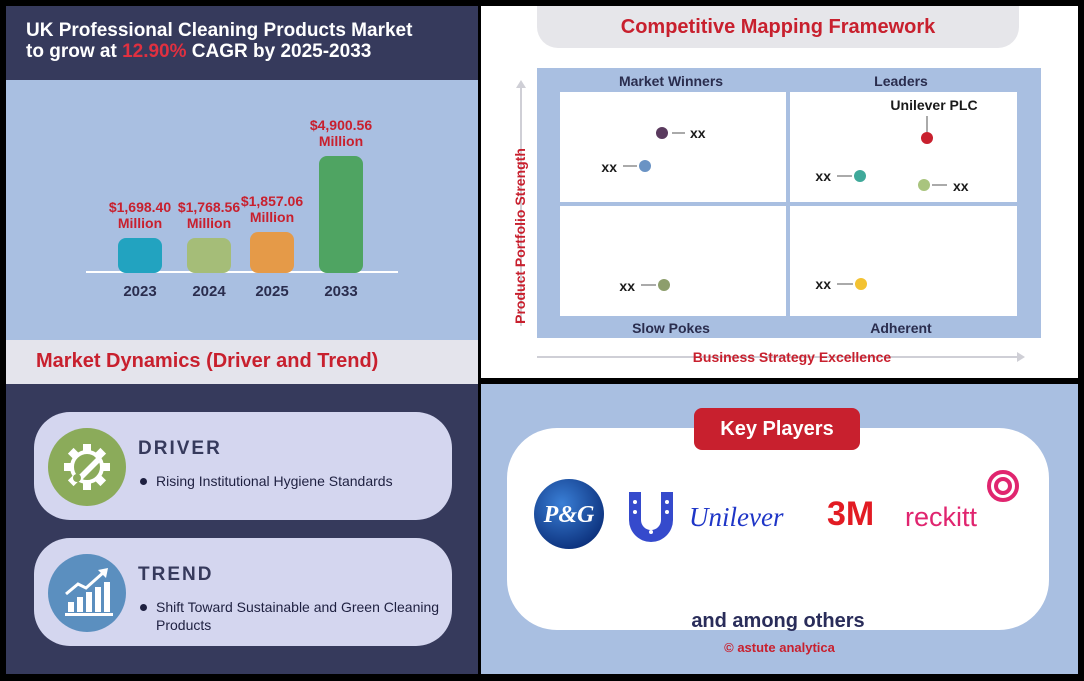 This screenshot has width=1084, height=681. Describe the element at coordinates (154, 51) in the screenshot. I see `cagr-value: 12.90%` at that location.